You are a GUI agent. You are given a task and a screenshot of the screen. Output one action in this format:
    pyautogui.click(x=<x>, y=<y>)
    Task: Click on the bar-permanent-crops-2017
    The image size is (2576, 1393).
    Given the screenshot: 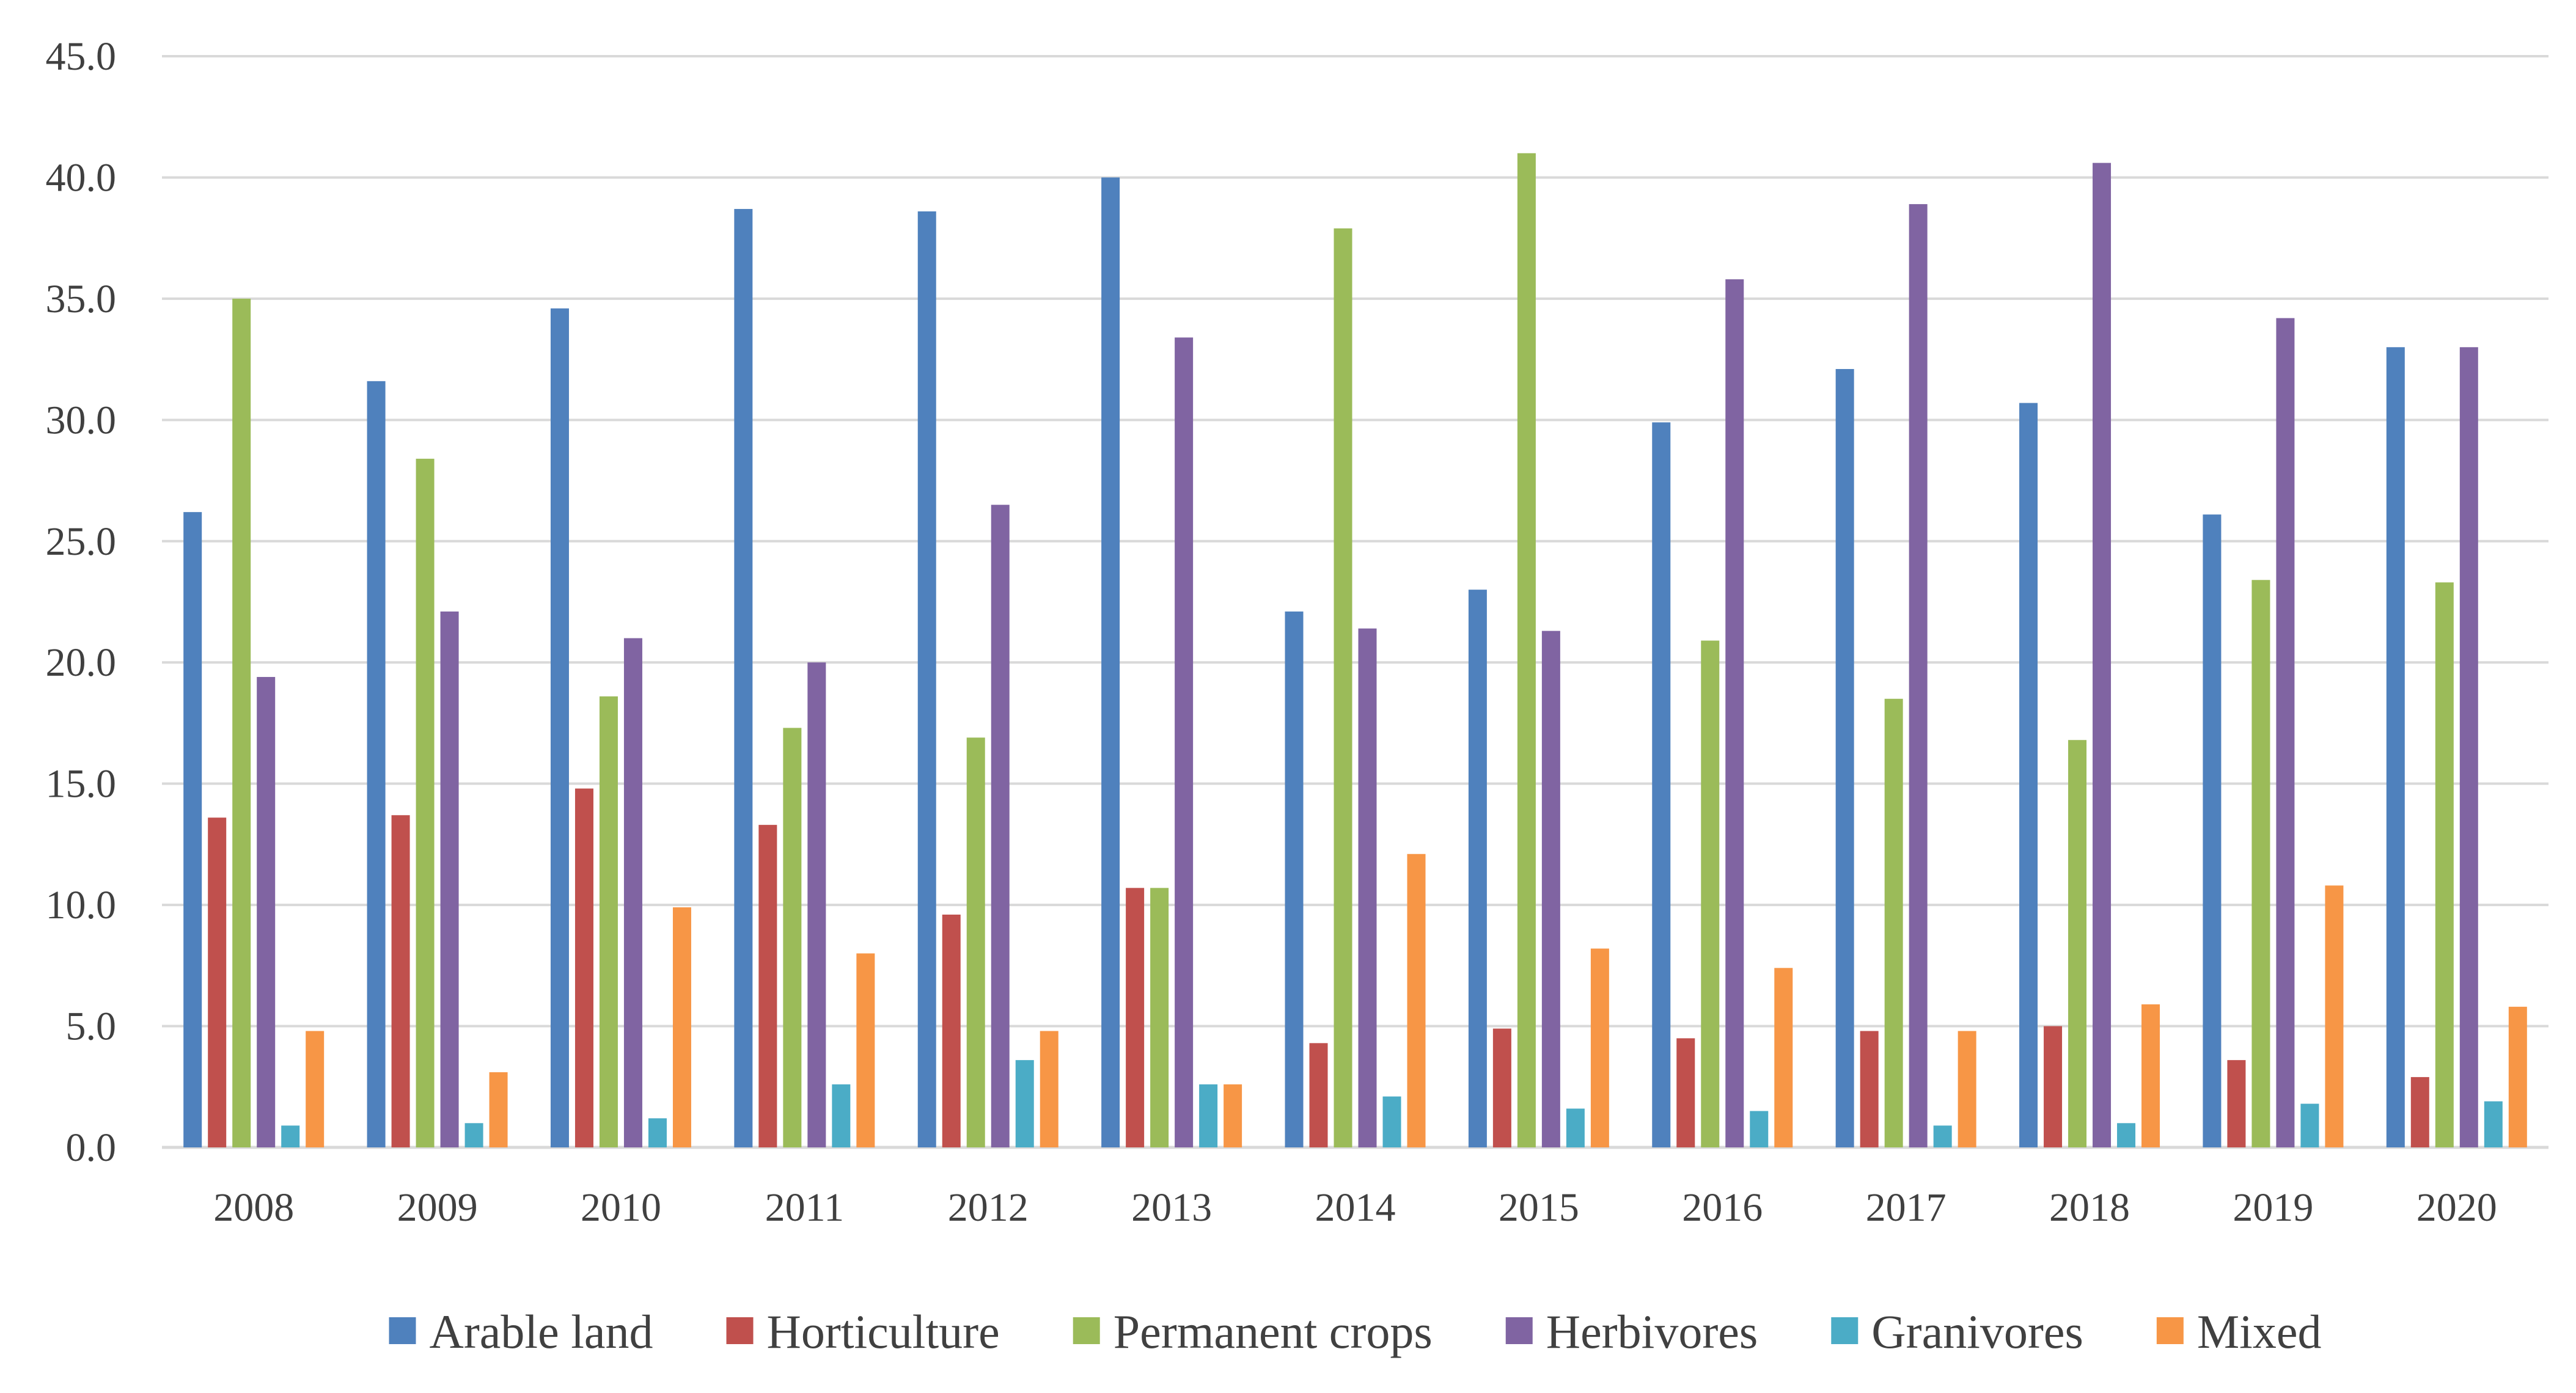 What is the action you would take?
    pyautogui.click(x=1893, y=922)
    